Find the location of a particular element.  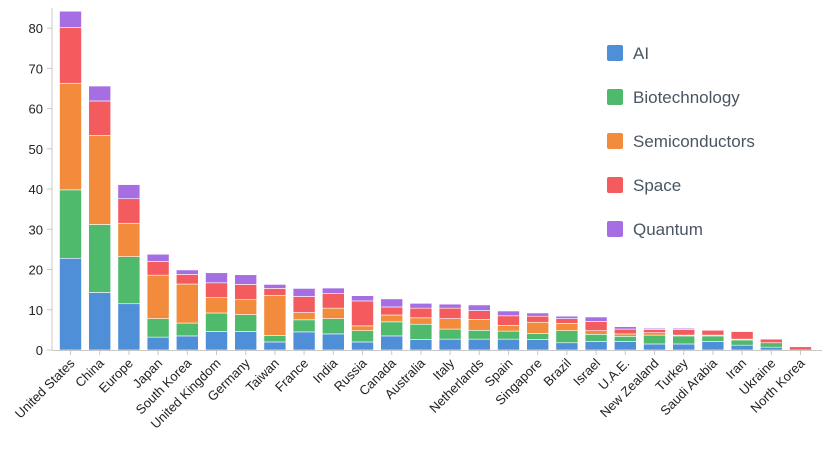

bar-segment-ukraine-ai is located at coordinates (771, 348).